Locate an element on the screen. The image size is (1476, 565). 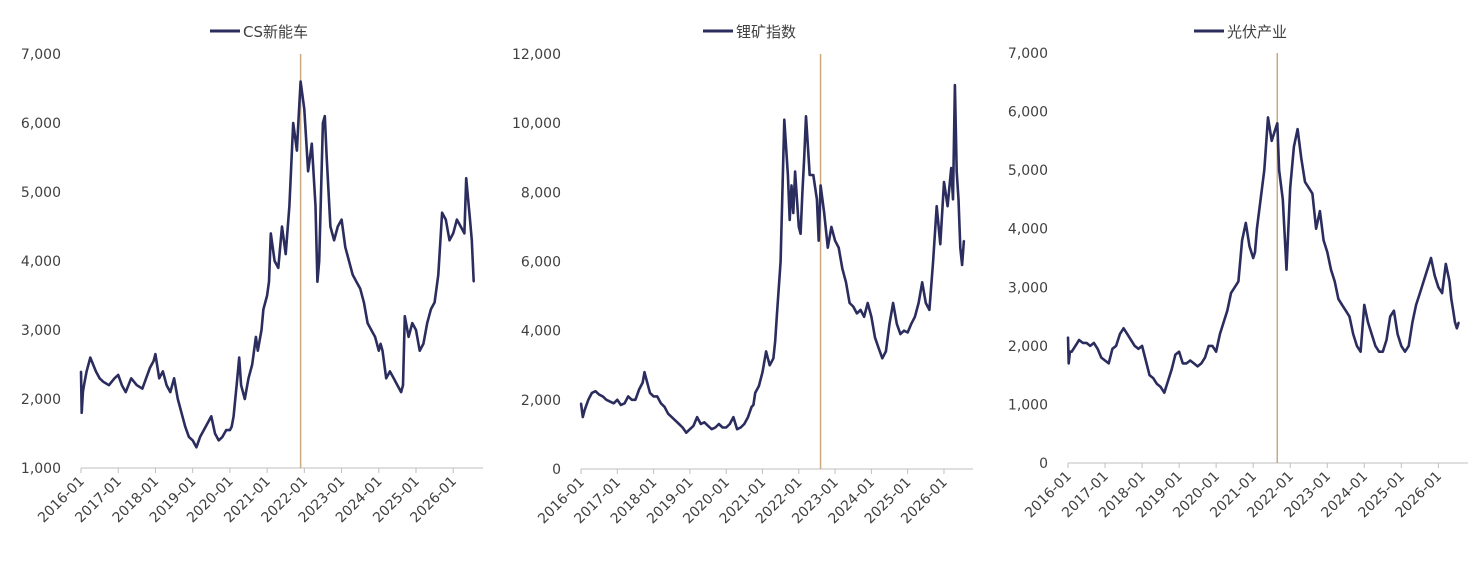
legend-label: CS新能车 is located at coordinates (275, 32).